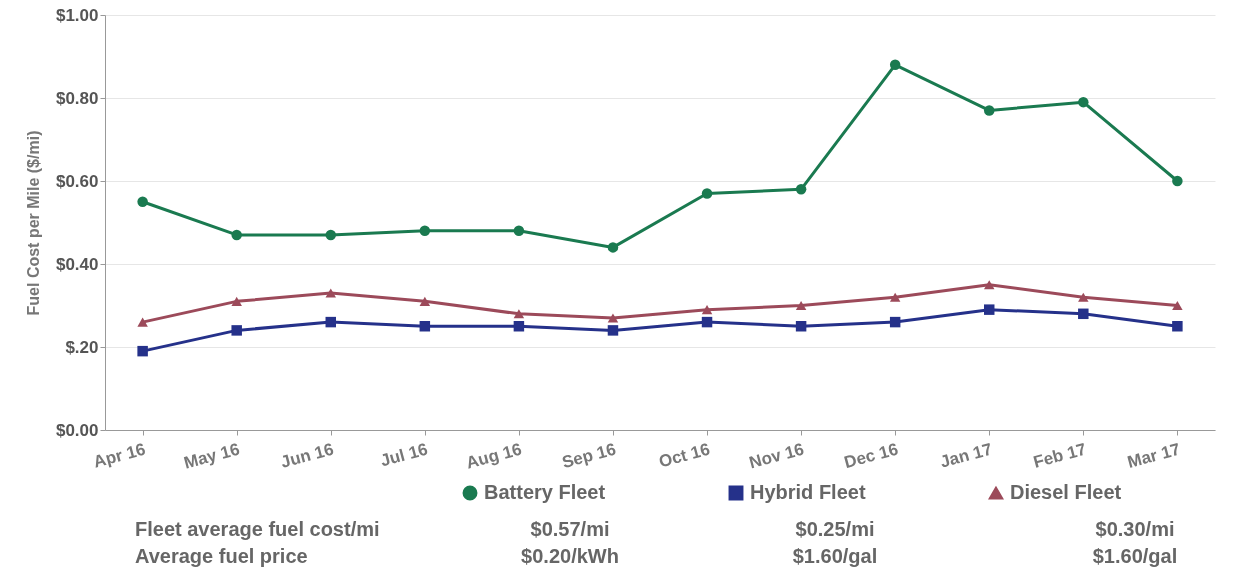  I want to click on x-tick-label: Aug 16, so click(494, 456).